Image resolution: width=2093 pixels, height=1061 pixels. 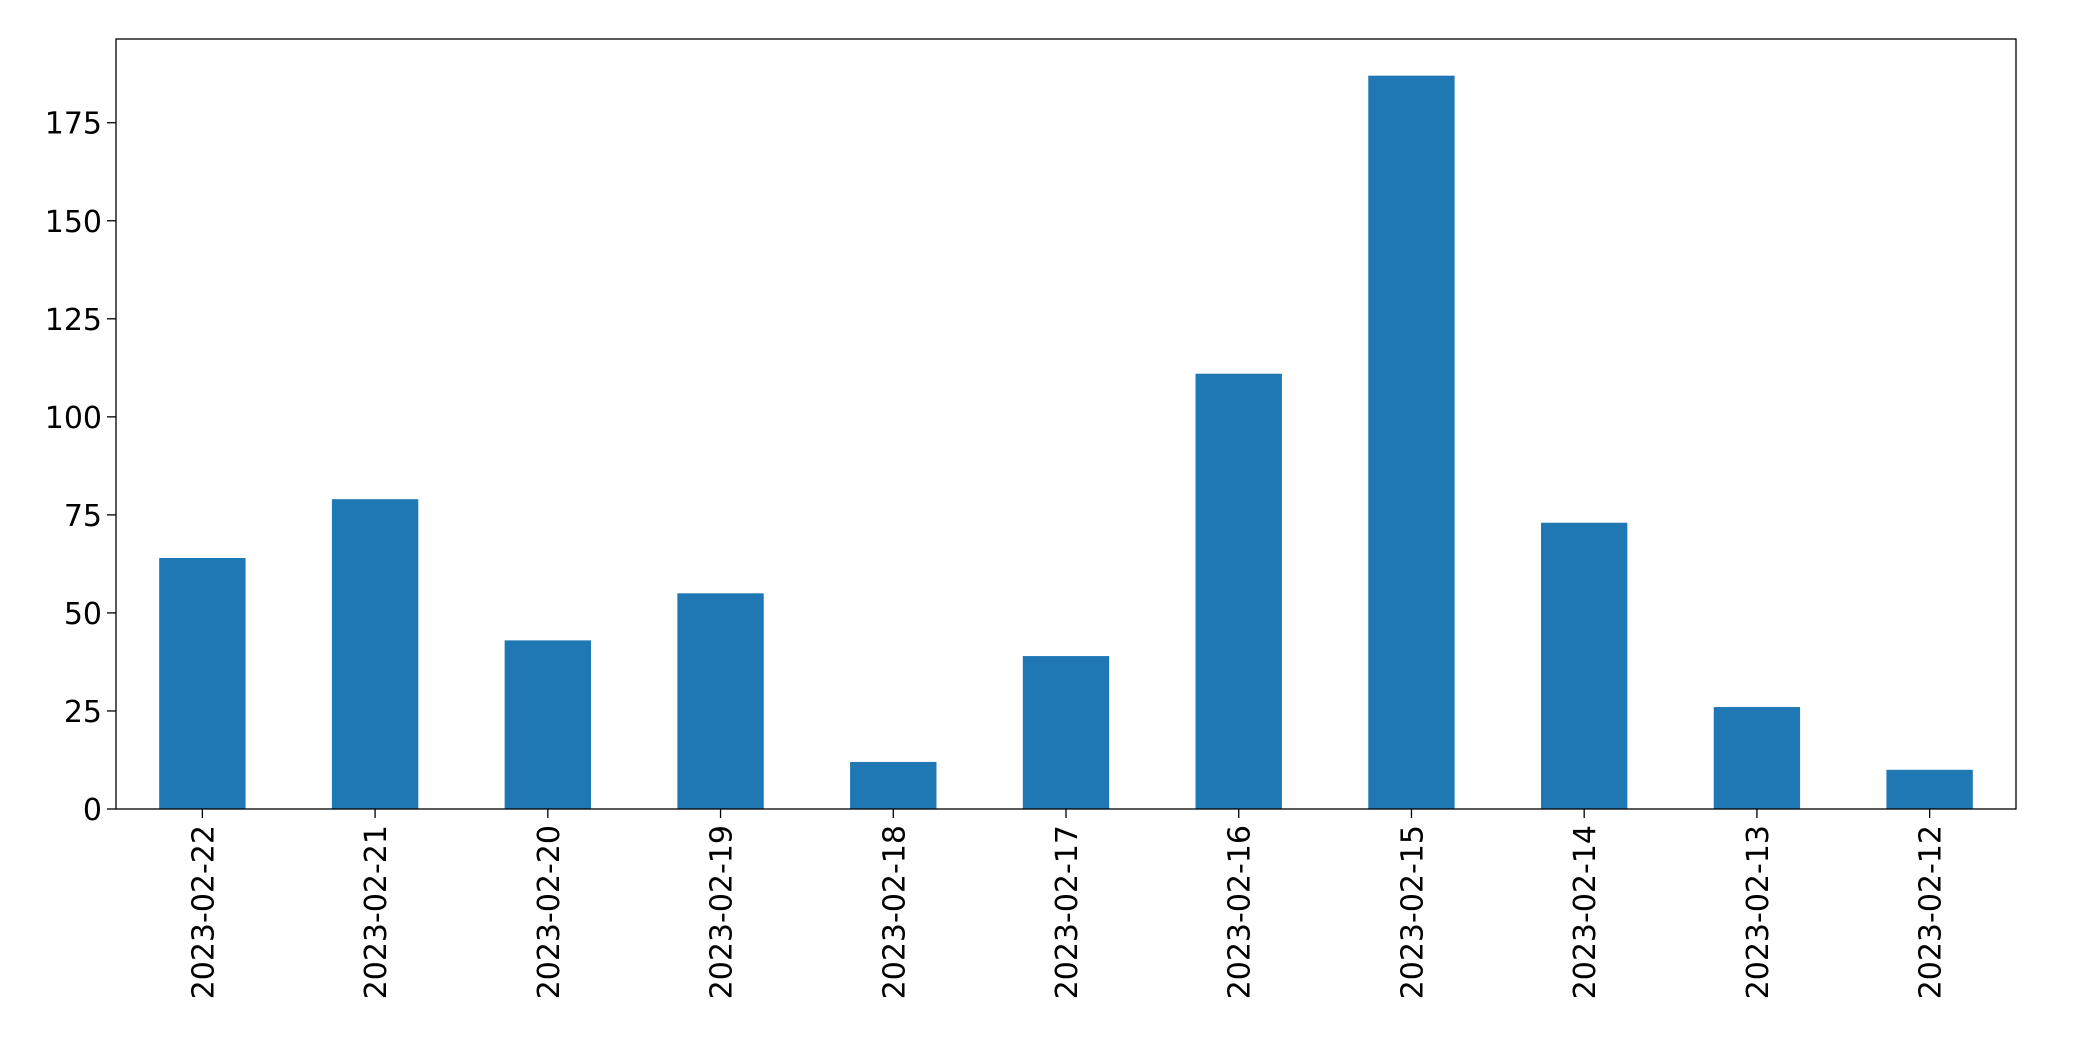 What do you see at coordinates (73, 418) in the screenshot?
I see `y-tick-label: 100` at bounding box center [73, 418].